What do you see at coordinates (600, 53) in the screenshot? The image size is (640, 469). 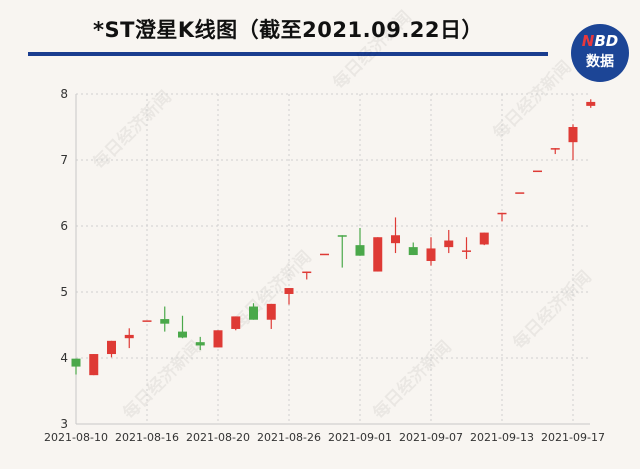 I see `nbd-logo: NBD 数据` at bounding box center [600, 53].